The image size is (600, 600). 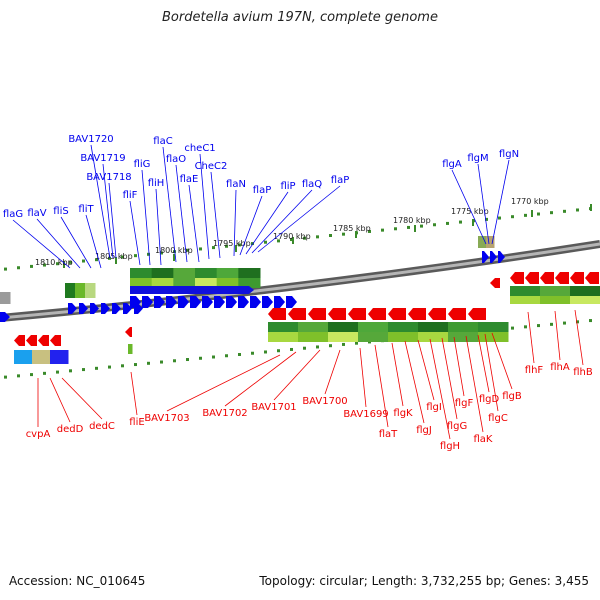 I want to click on gene-label-forward: fliT, so click(x=86, y=209).